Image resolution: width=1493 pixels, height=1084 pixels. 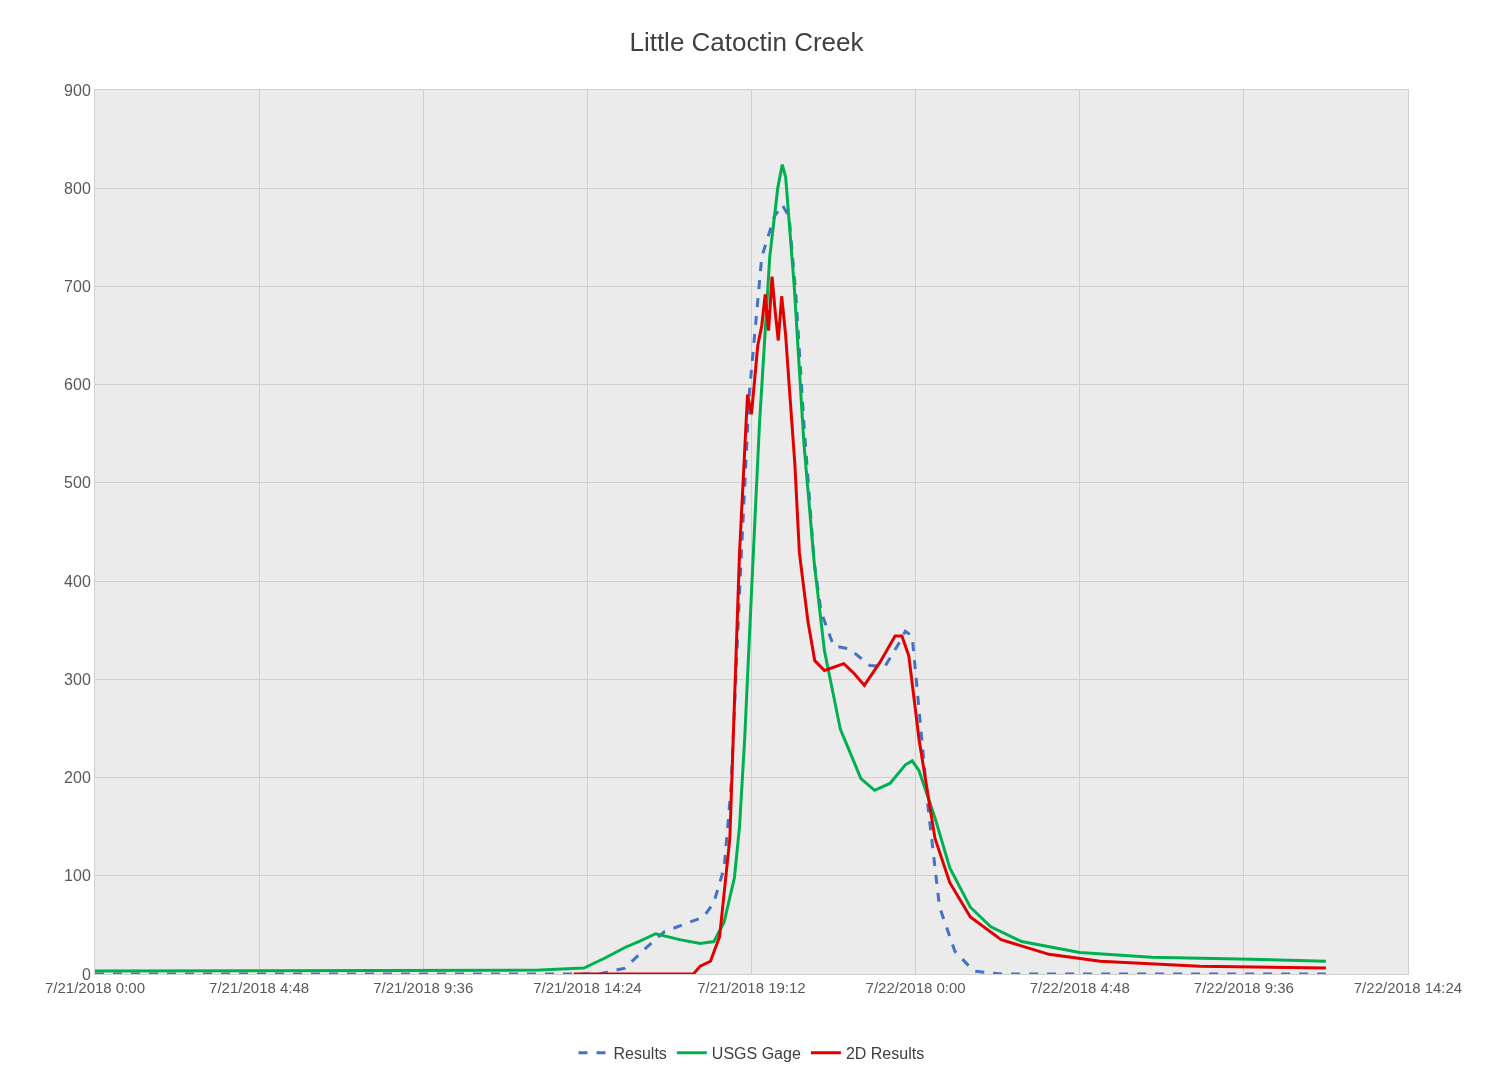 I want to click on x-tick-label: 7/21/2018 4:48, so click(x=259, y=987).